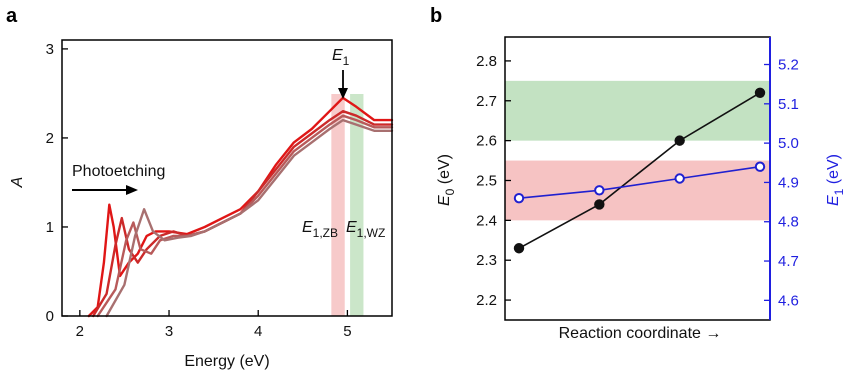  What do you see at coordinates (343, 84) in the screenshot?
I see `e1-arrow` at bounding box center [343, 84].